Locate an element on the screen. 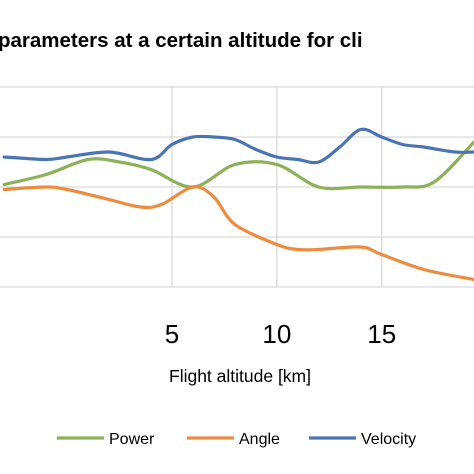 The width and height of the screenshot is (474, 474). legend-label-angle: Angle is located at coordinates (259, 439).